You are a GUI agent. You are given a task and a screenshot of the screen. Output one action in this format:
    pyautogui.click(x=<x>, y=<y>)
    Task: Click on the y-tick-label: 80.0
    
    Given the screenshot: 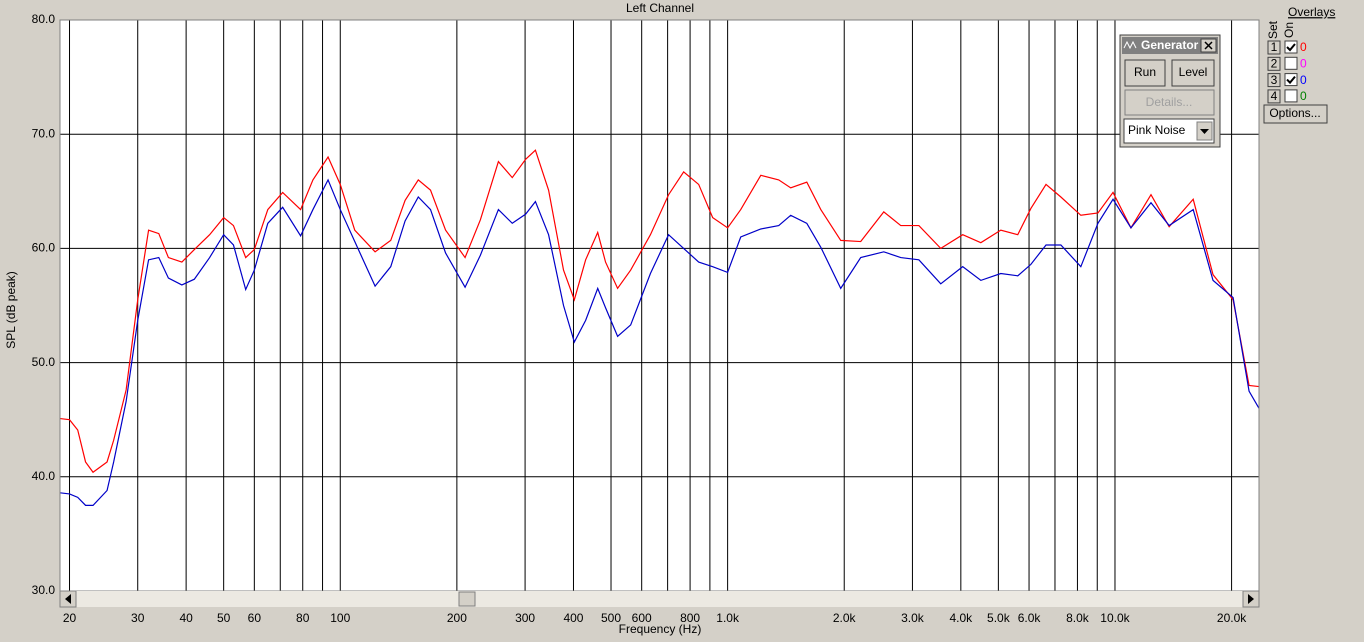 What is the action you would take?
    pyautogui.click(x=44, y=19)
    